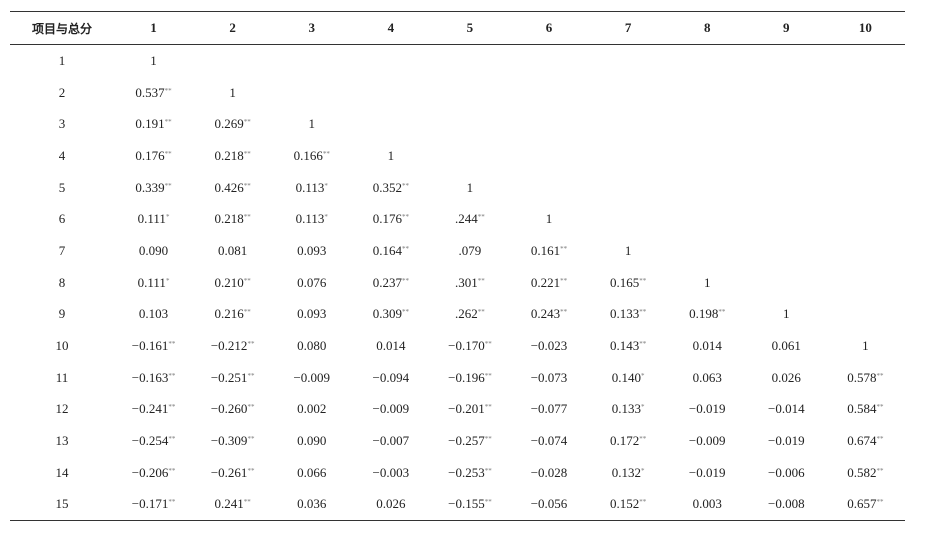 The image size is (939, 533). What do you see at coordinates (233, 250) in the screenshot?
I see `cell: 0.081` at bounding box center [233, 250].